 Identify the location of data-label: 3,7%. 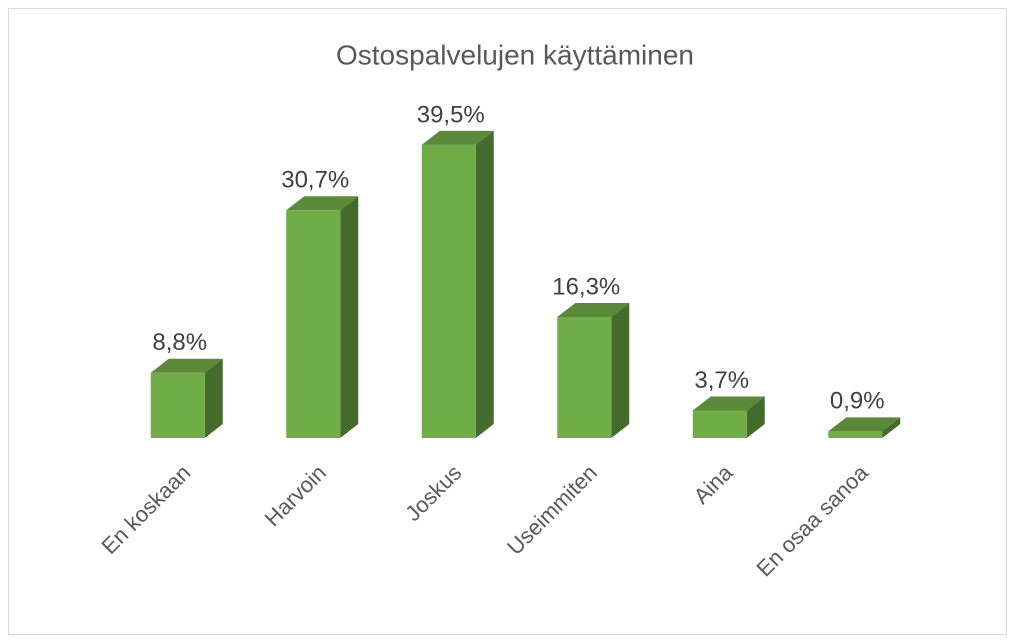
(721, 380).